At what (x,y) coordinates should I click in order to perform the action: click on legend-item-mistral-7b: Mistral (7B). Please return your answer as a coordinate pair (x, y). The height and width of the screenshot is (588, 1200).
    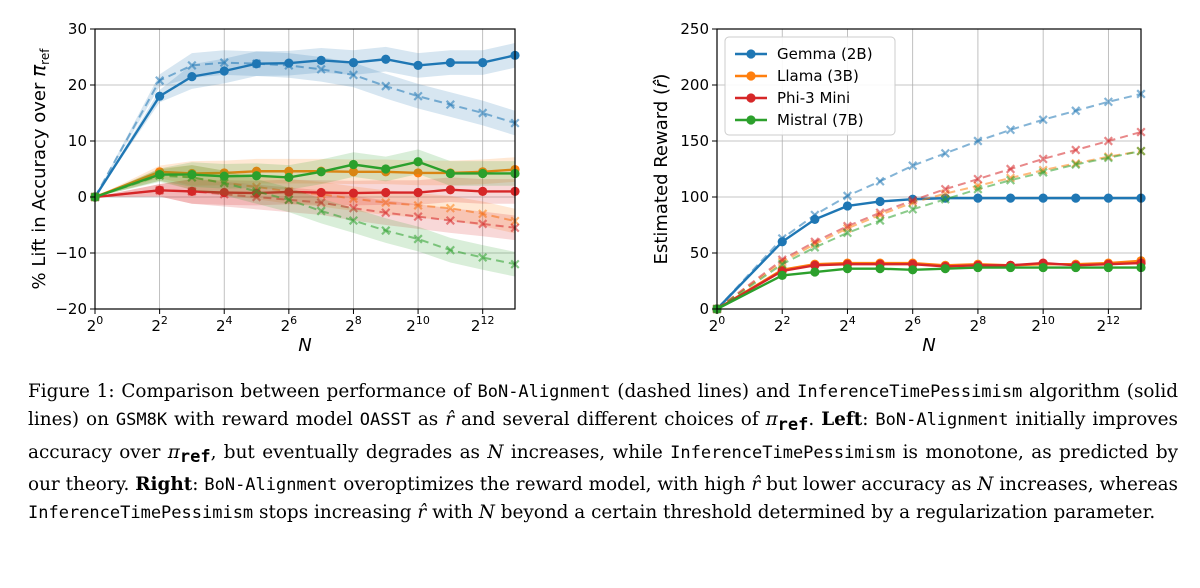
    Looking at the image, I should click on (799, 120).